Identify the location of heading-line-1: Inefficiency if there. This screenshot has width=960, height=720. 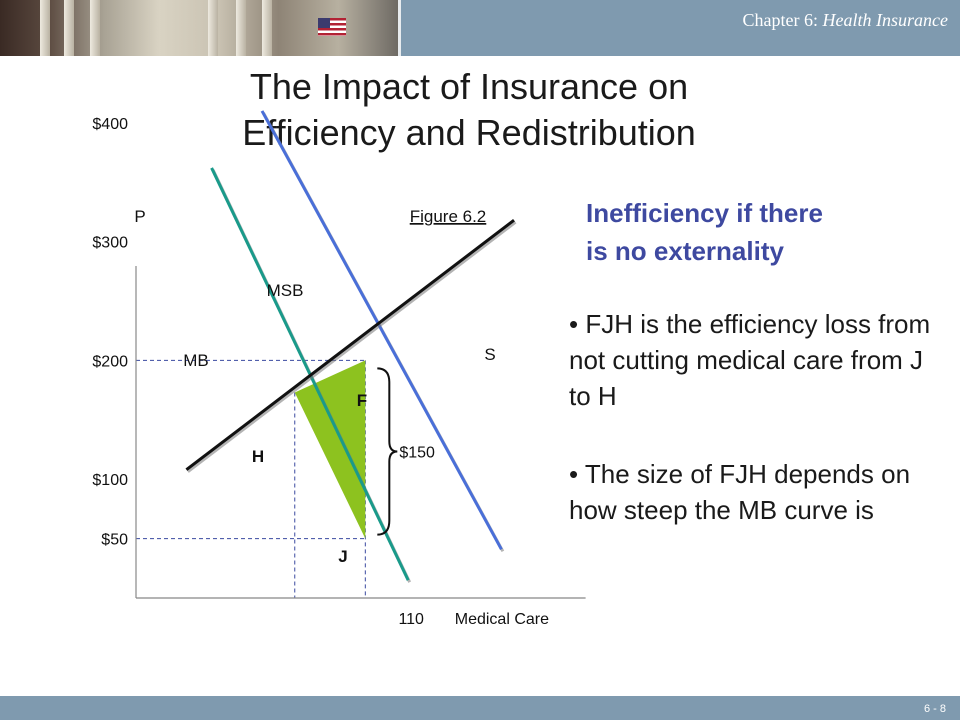
(704, 213).